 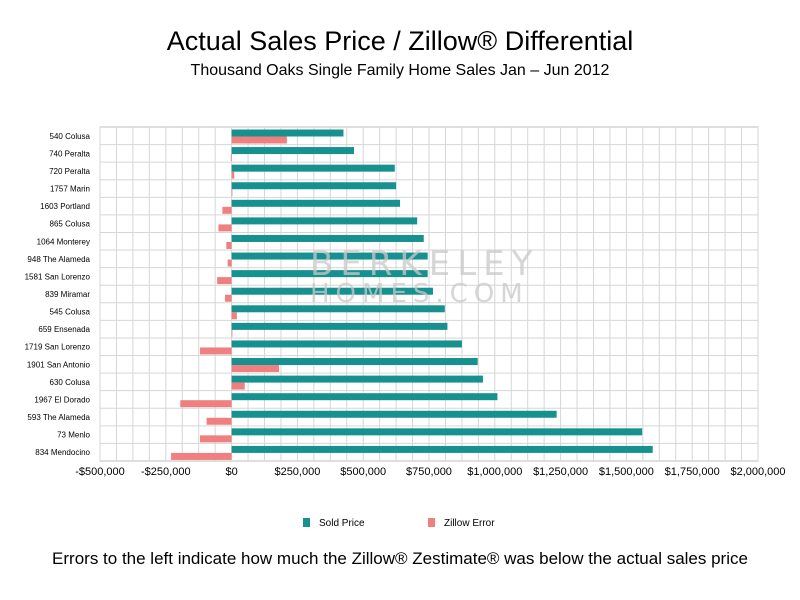 I want to click on category-label: 1901 San Antonio, so click(x=59, y=364).